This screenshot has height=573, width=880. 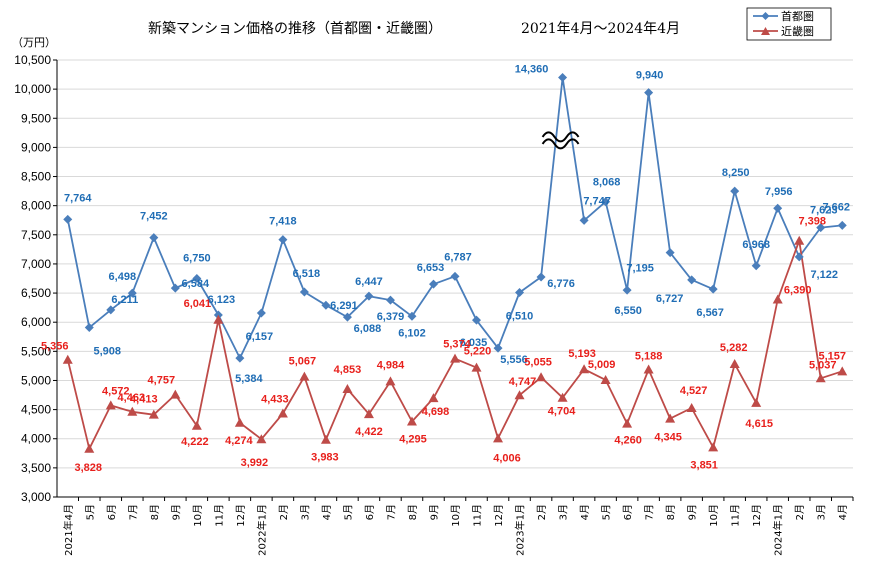 What do you see at coordinates (348, 370) in the screenshot?
I see `data-label-kinki: 4,853` at bounding box center [348, 370].